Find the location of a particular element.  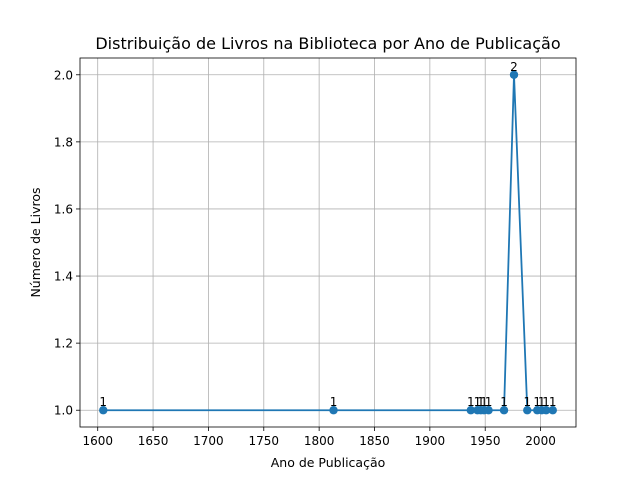

y-tick-label: 1.0 is located at coordinates (63, 411).